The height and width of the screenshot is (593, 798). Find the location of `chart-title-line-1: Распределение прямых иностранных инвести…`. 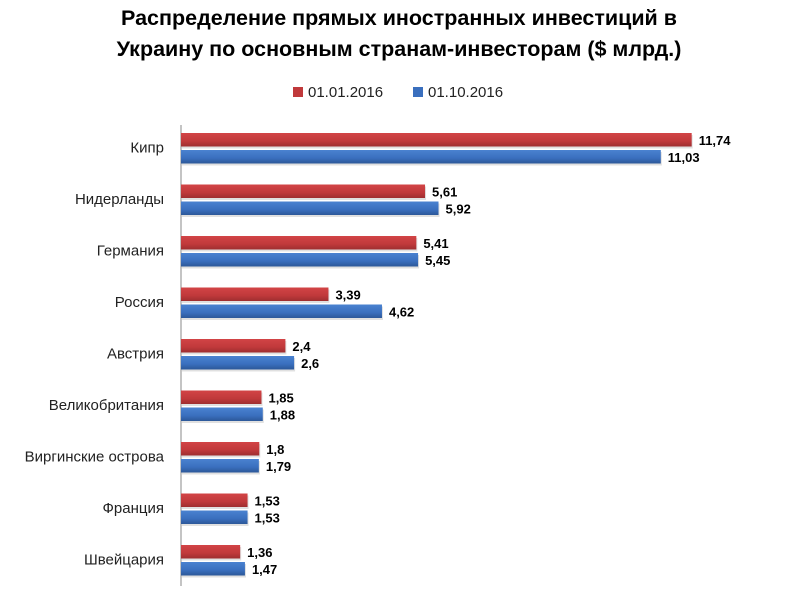

chart-title-line-1: Распределение прямых иностранных инвести… is located at coordinates (399, 18).